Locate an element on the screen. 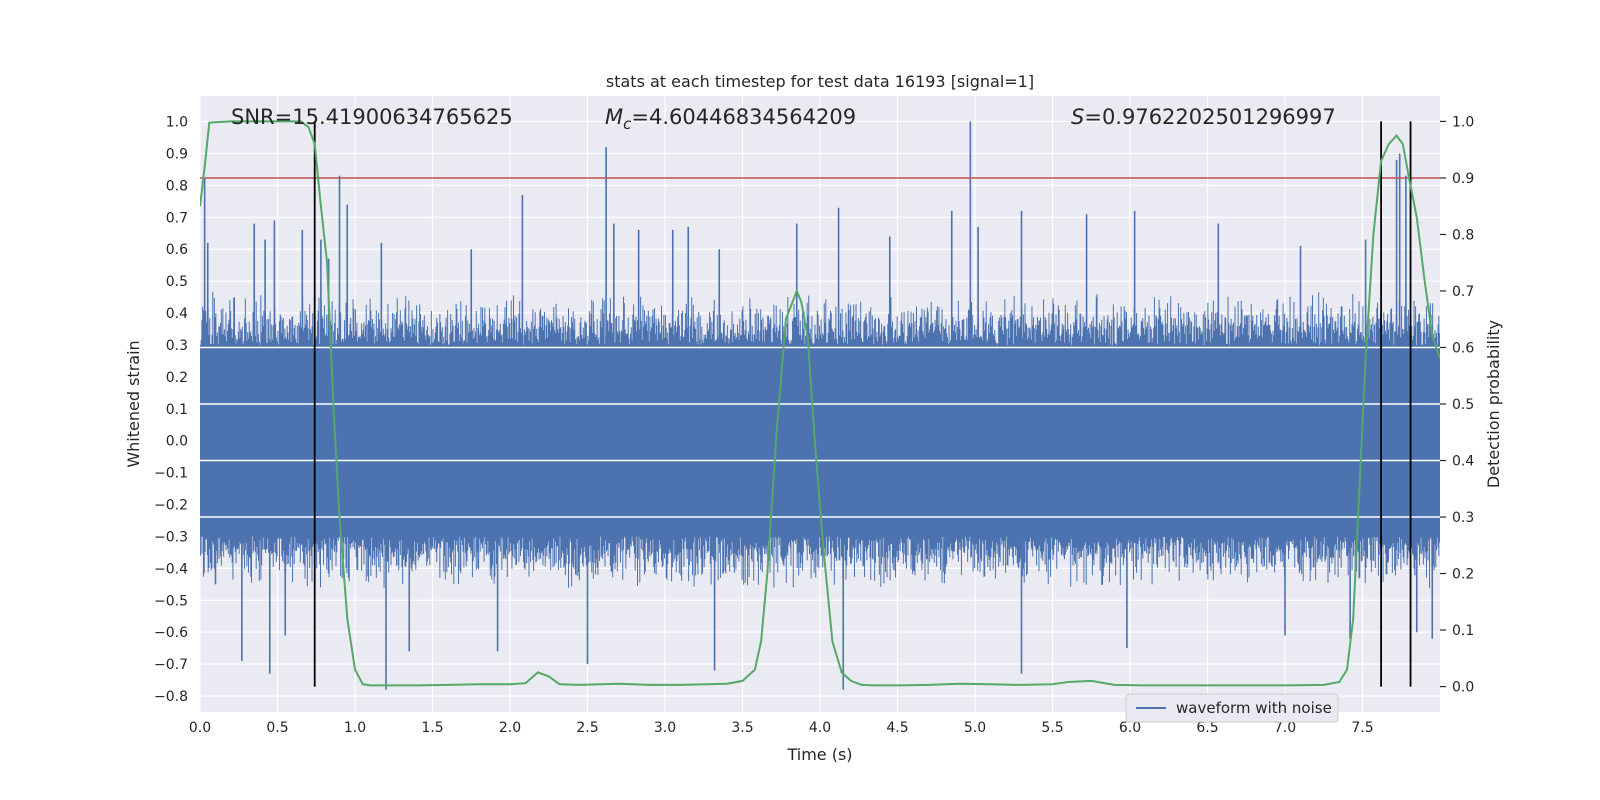 This screenshot has height=800, width=1600. legend-box is located at coordinates (1232, 708).